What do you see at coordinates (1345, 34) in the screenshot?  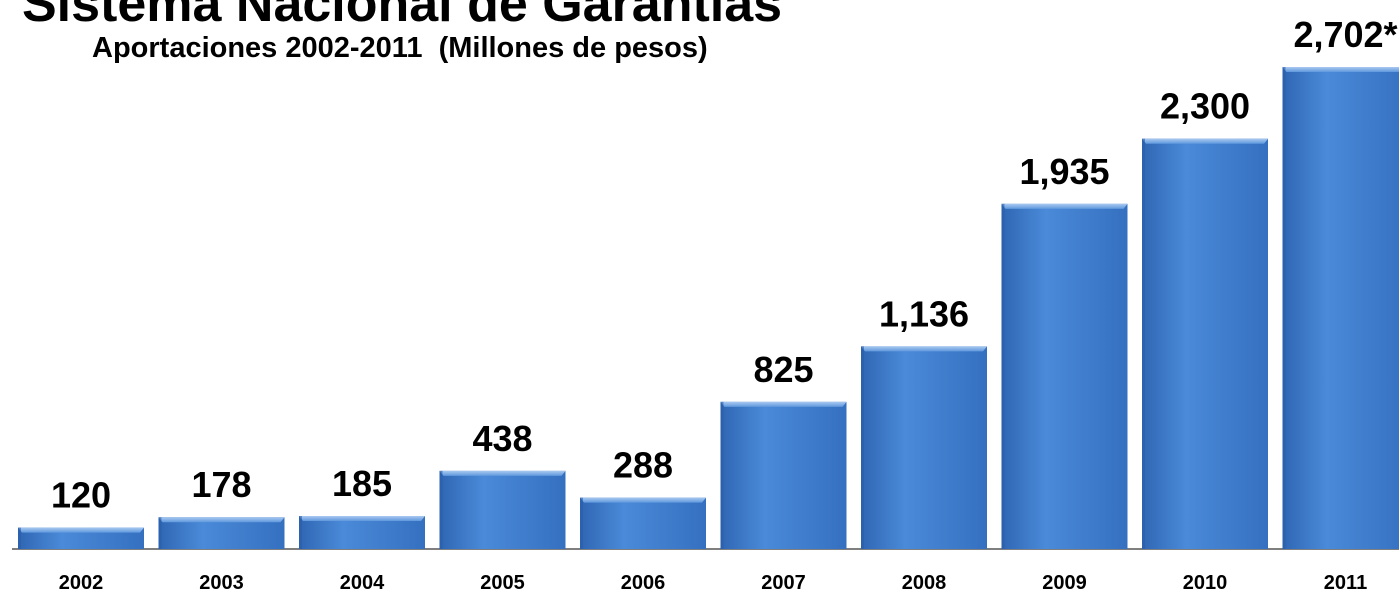 I see `value-label-2011: 2,702*` at bounding box center [1345, 34].